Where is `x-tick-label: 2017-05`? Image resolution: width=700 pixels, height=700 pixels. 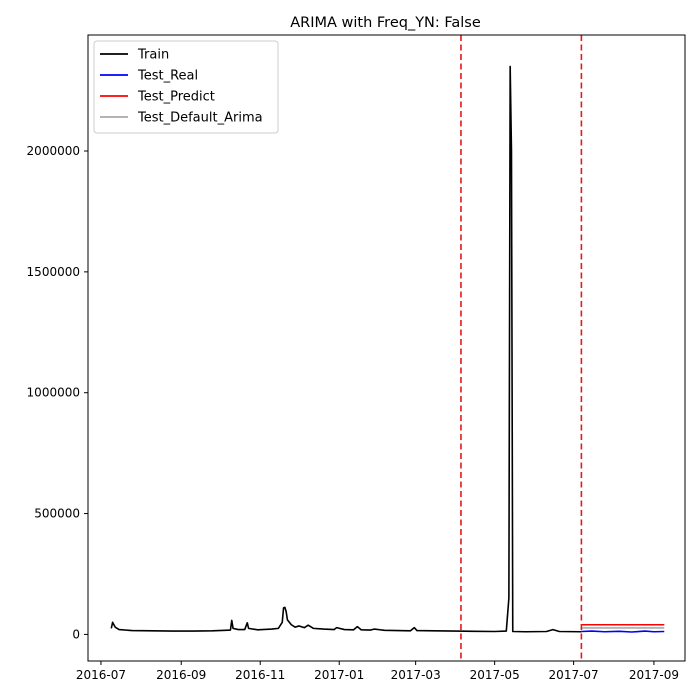 x-tick-label: 2017-05 is located at coordinates (495, 675).